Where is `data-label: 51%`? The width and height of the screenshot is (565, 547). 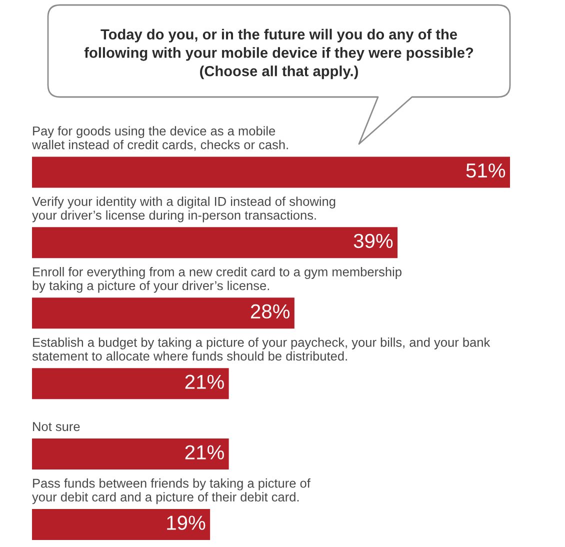 data-label: 51% is located at coordinates (486, 170).